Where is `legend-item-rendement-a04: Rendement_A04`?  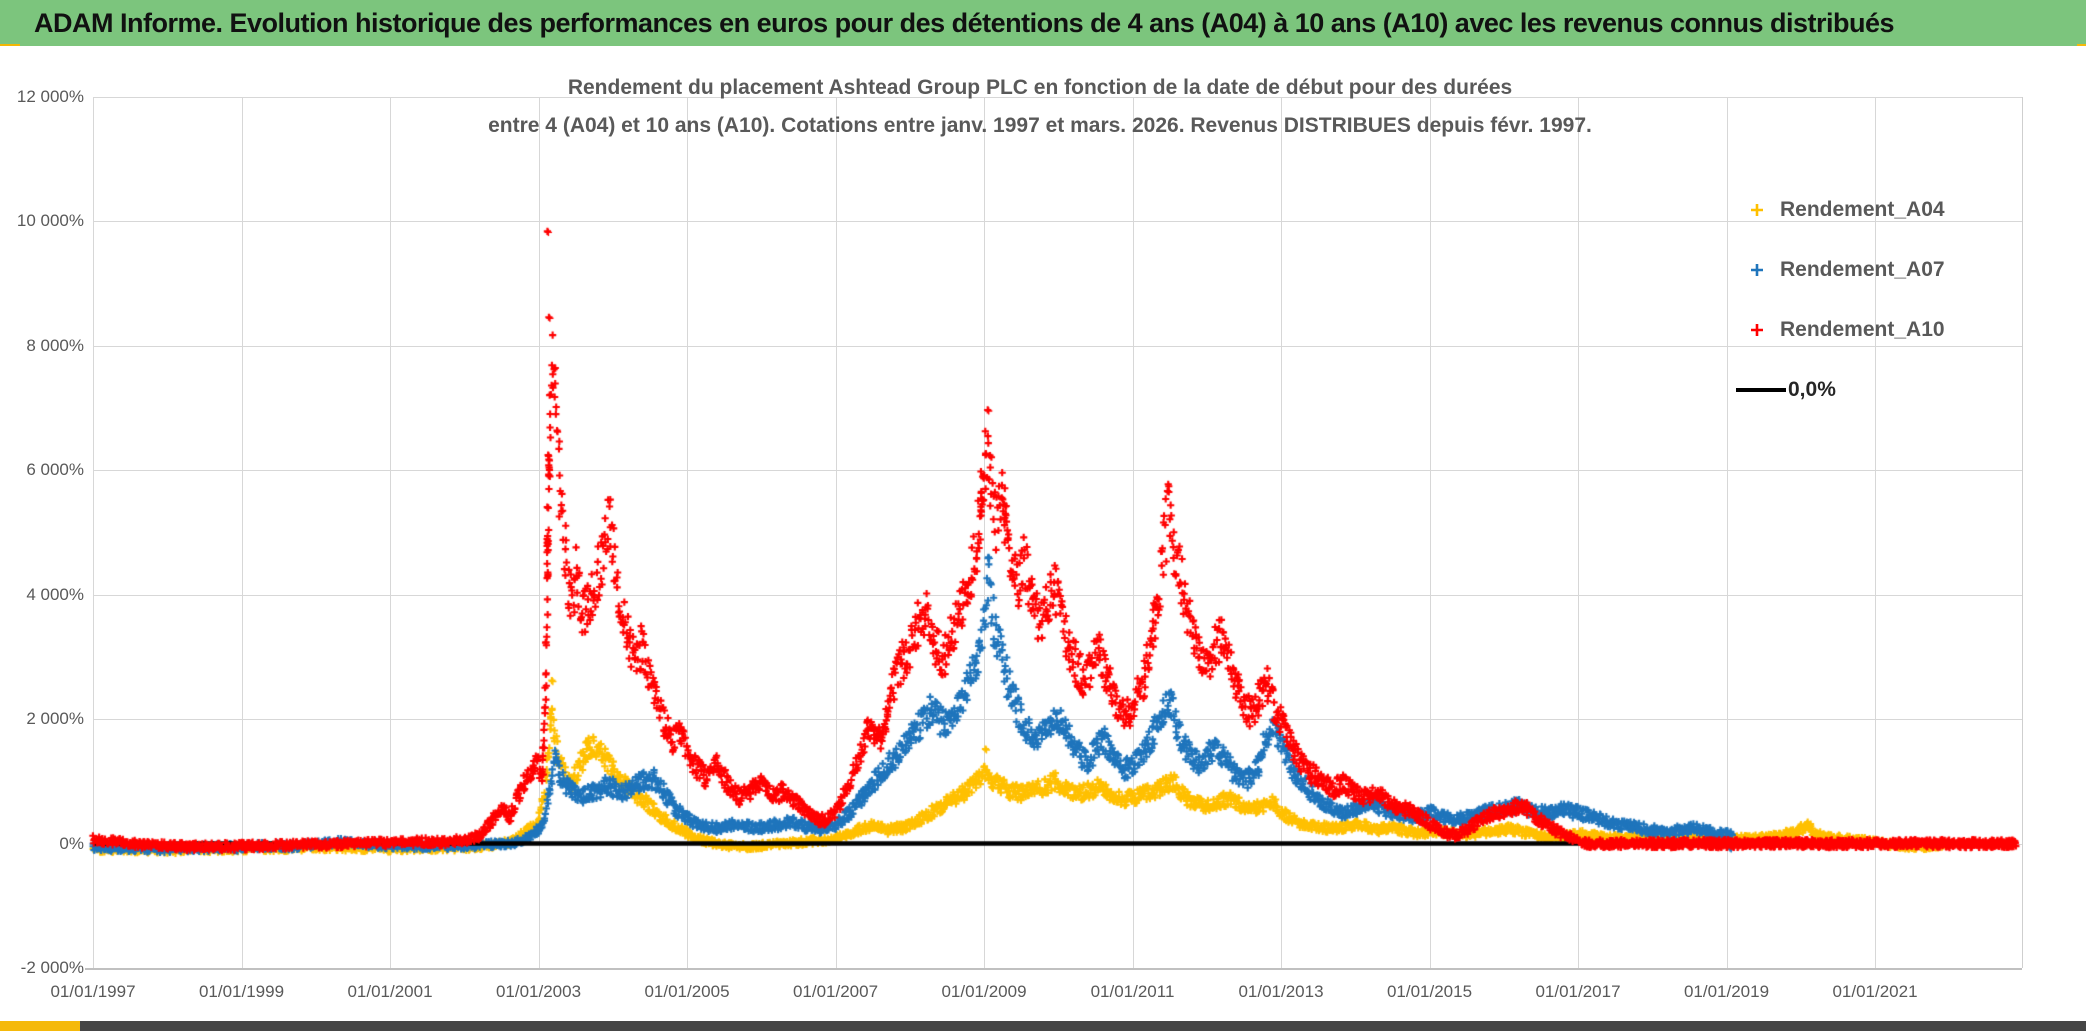 legend-item-rendement-a04: Rendement_A04 is located at coordinates (1846, 210).